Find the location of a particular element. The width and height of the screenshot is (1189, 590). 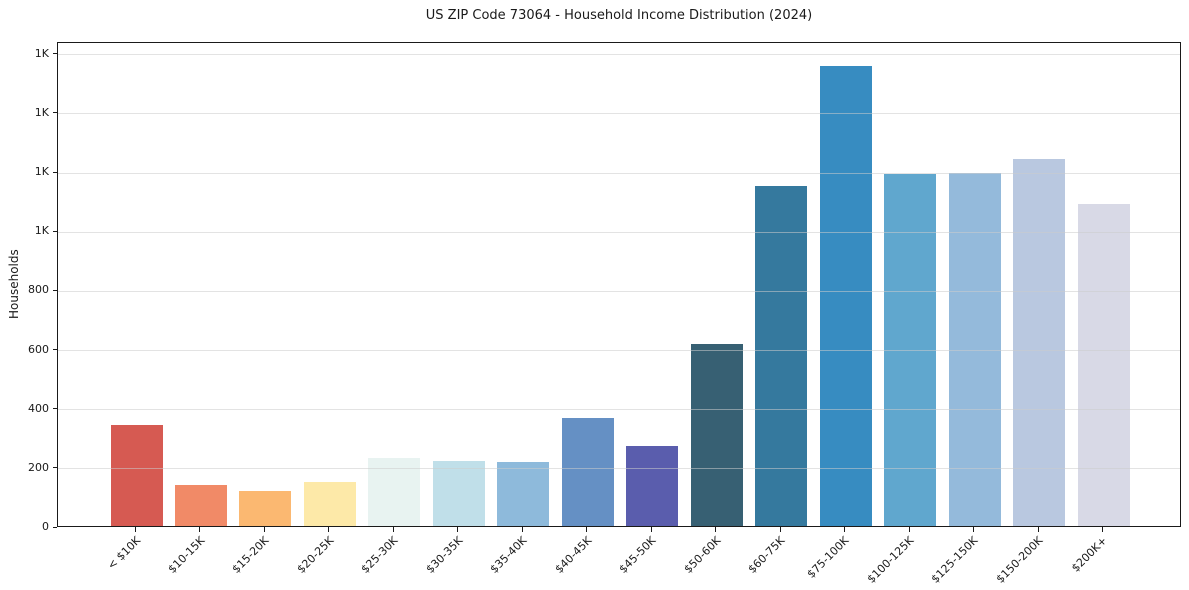

x-tick-label: $75-100K is located at coordinates (828, 557).